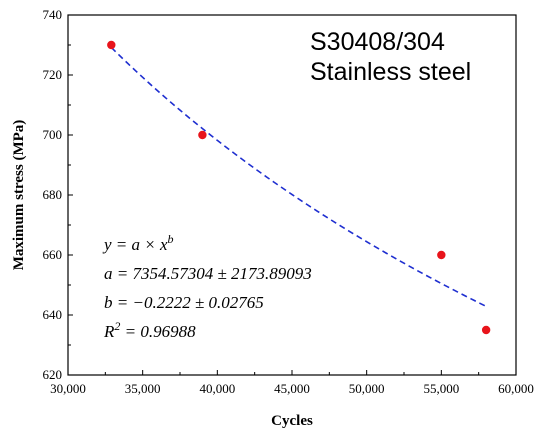 The height and width of the screenshot is (437, 550). I want to click on chart-title-line-2: Stainless steel, so click(390, 72).